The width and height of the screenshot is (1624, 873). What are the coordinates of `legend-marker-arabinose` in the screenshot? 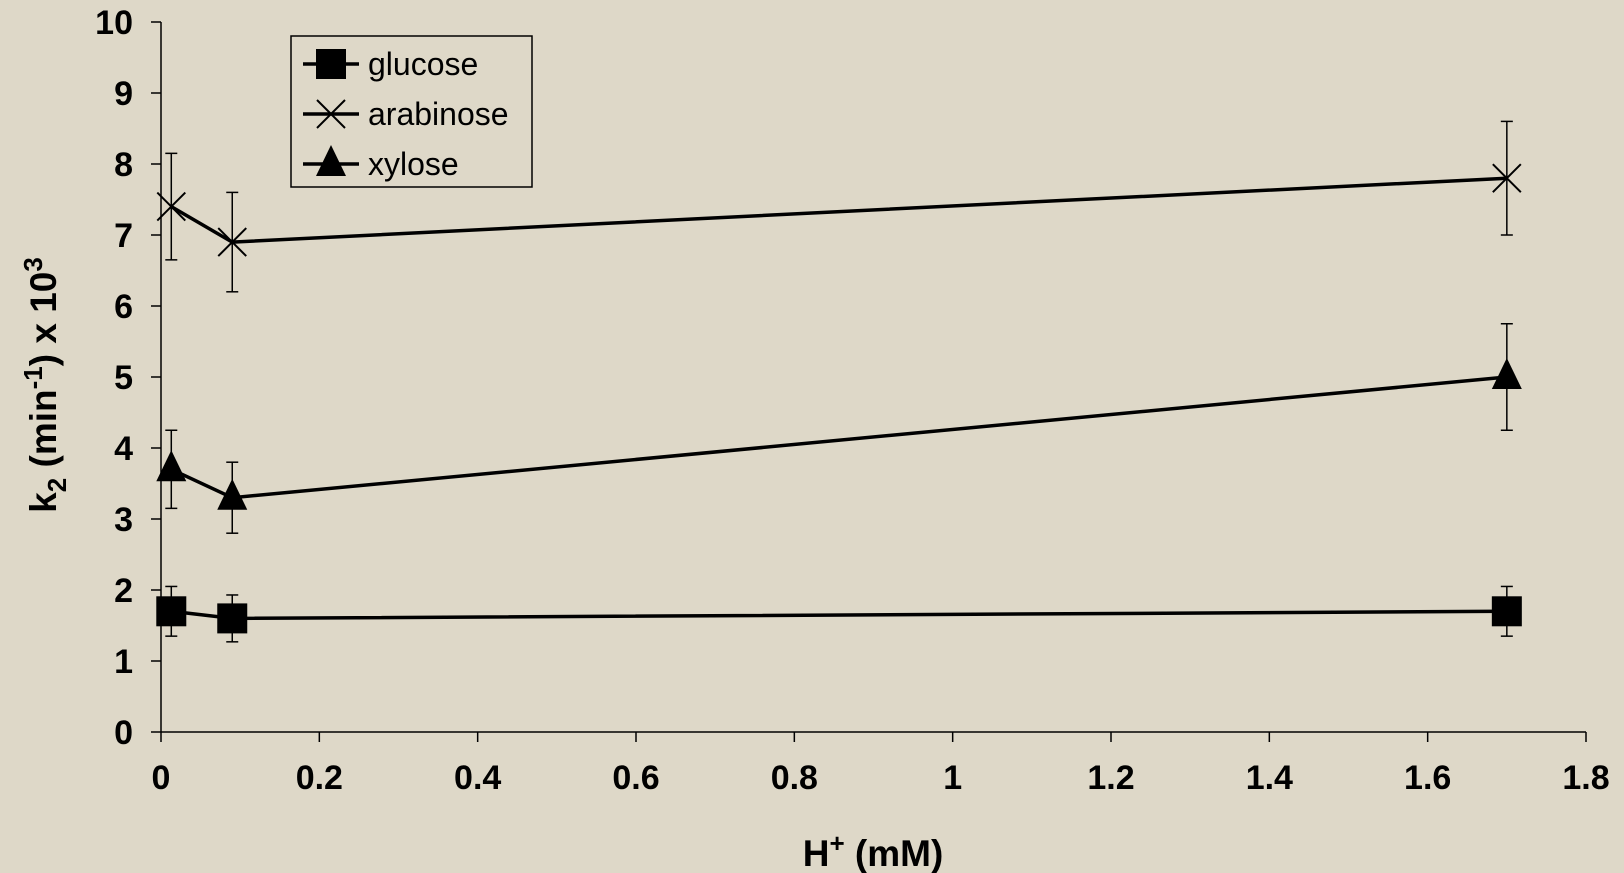 It's located at (331, 114).